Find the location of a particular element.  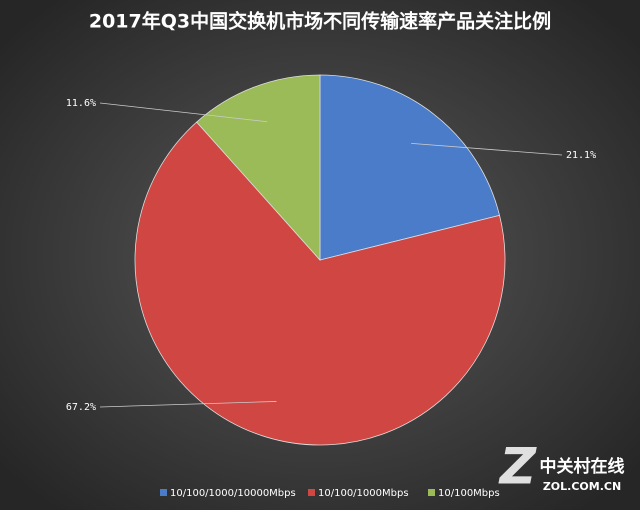

watermark: Z 中关村在线 ZOL.COM.CN is located at coordinates (561, 467).